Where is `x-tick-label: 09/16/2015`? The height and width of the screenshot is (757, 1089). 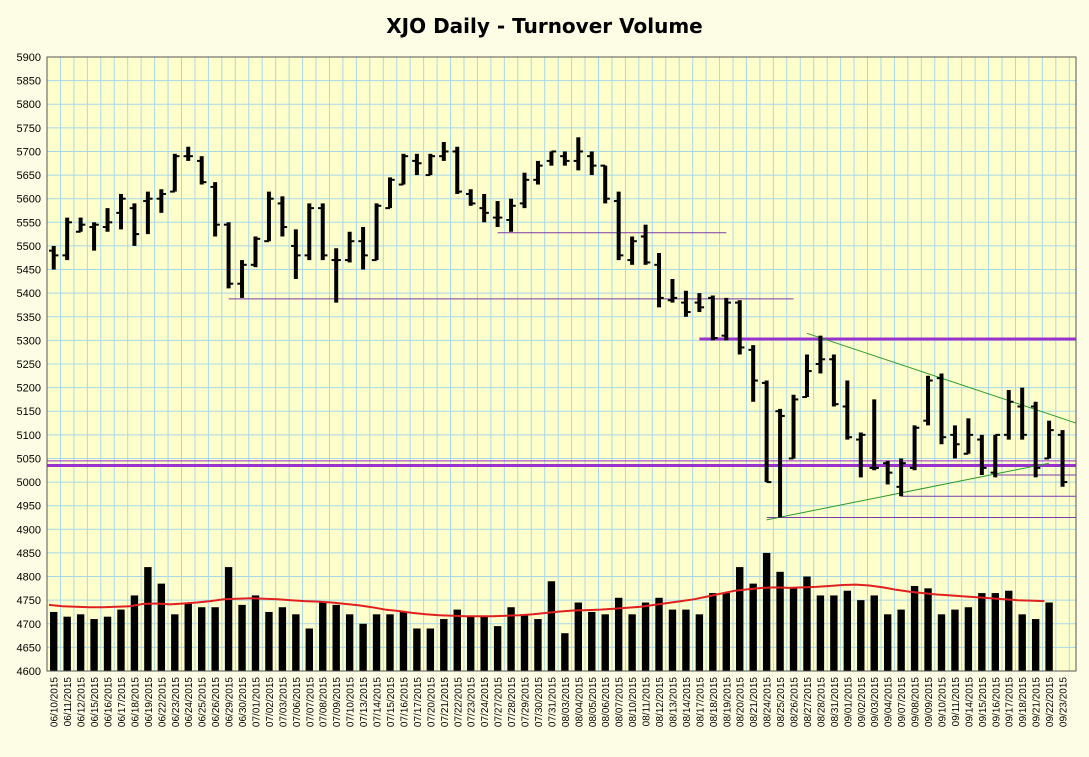 x-tick-label: 09/16/2015 is located at coordinates (996, 702).